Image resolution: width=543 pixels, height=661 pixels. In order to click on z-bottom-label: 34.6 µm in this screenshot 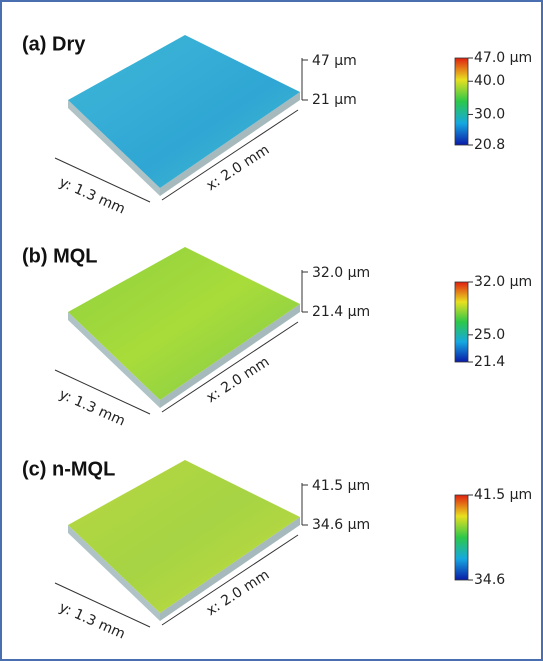, I will do `click(341, 525)`.